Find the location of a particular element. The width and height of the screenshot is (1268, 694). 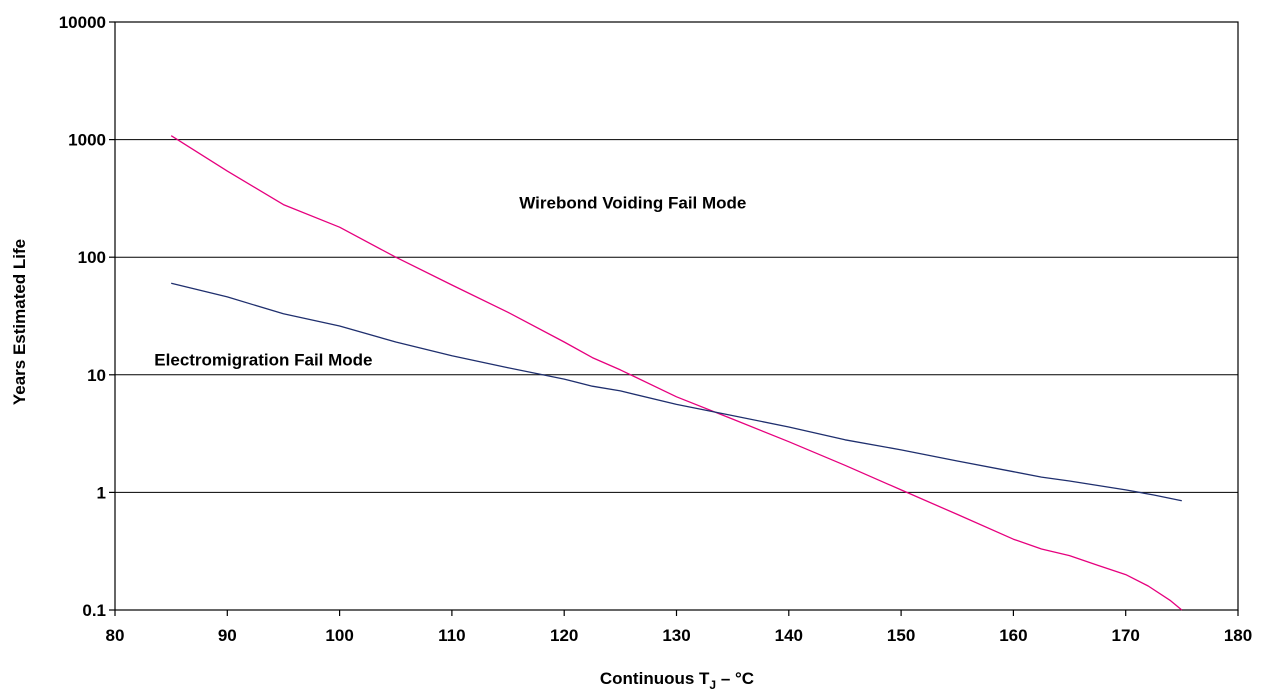

annotation-1: Wirebond Voiding Fail Mode is located at coordinates (632, 202).